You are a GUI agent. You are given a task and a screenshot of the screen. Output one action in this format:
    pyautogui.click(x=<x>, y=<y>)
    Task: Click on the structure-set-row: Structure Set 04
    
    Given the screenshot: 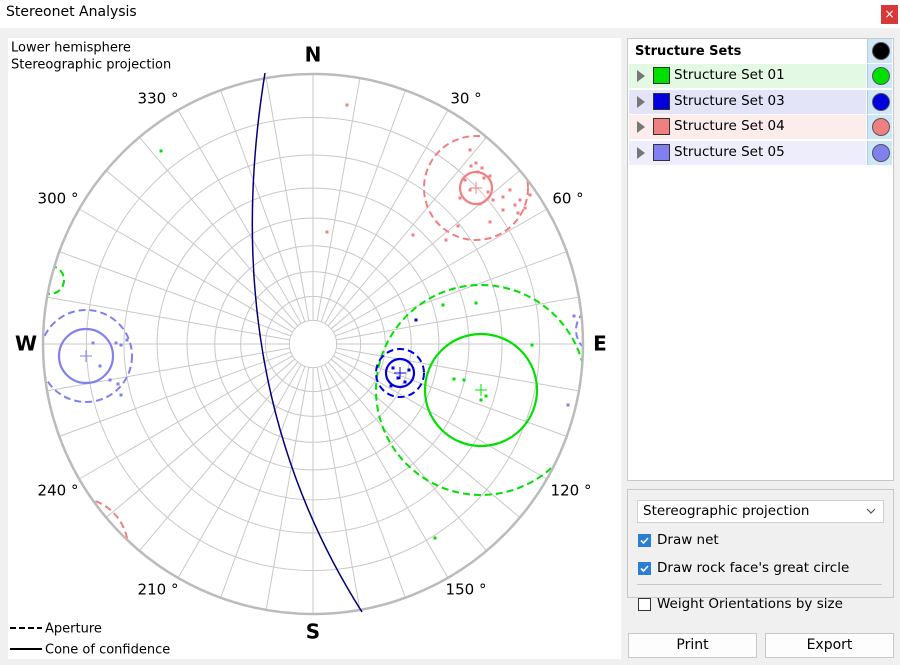 What is the action you would take?
    pyautogui.click(x=747, y=127)
    